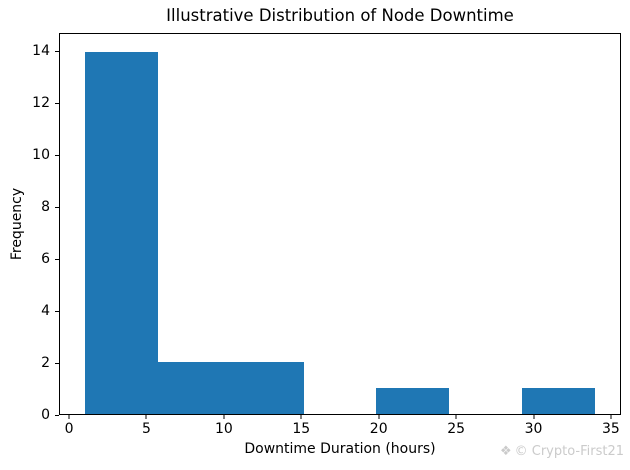 The image size is (630, 470). I want to click on x-tick-label: 0, so click(69, 429).